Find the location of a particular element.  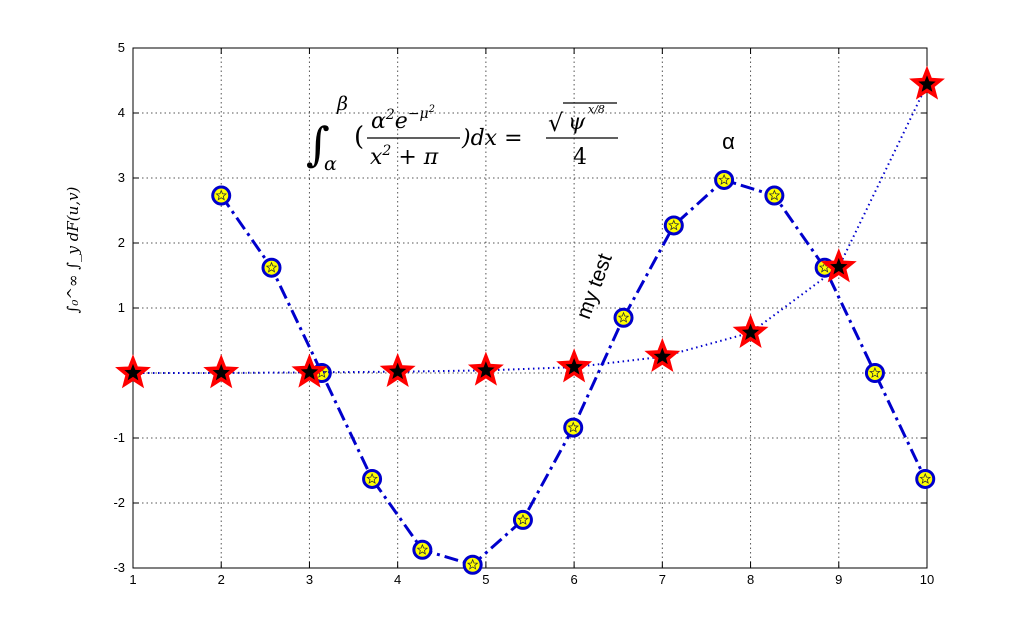

eq-rhs-den: 4 is located at coordinates (580, 157).